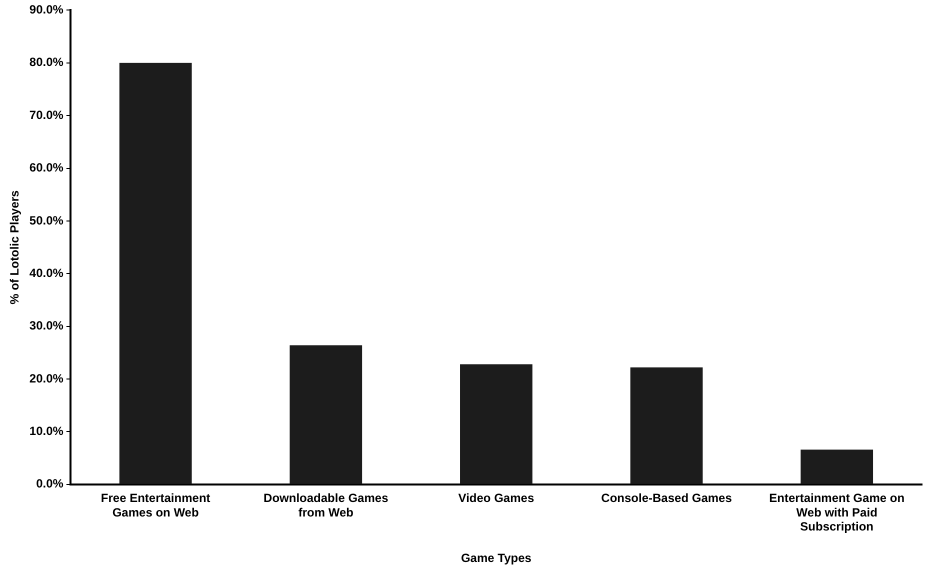 The height and width of the screenshot is (574, 932). I want to click on x-axis-title: Game Types, so click(496, 558).